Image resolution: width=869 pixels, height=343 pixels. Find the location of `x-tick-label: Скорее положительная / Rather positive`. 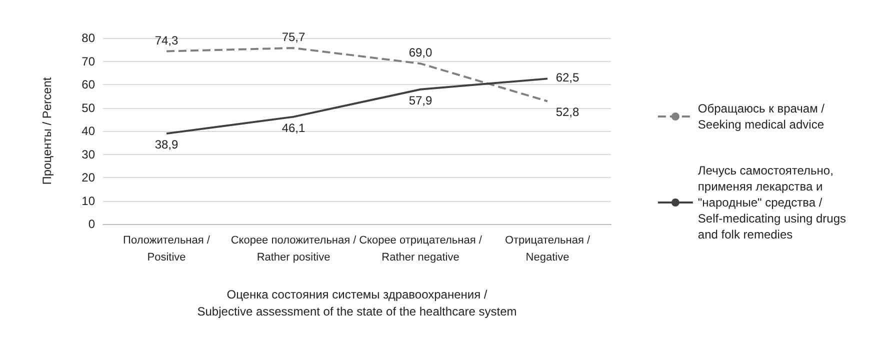

x-tick-label: Скорее положительная / Rather positive is located at coordinates (294, 249).